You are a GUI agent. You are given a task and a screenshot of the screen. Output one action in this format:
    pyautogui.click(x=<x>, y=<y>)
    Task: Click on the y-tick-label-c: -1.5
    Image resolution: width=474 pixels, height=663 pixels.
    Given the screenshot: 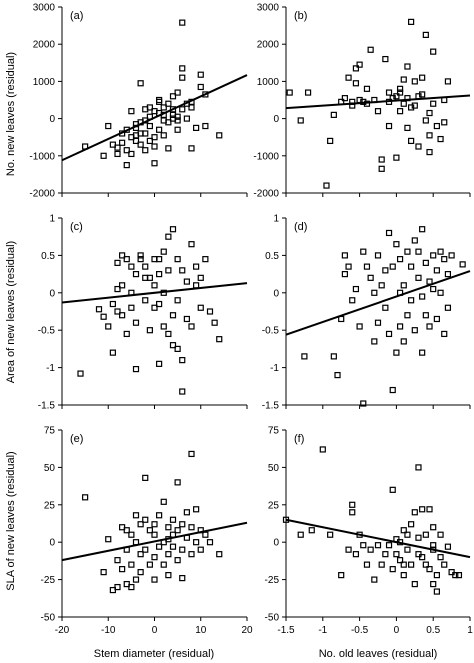 What is the action you would take?
    pyautogui.click(x=47, y=406)
    